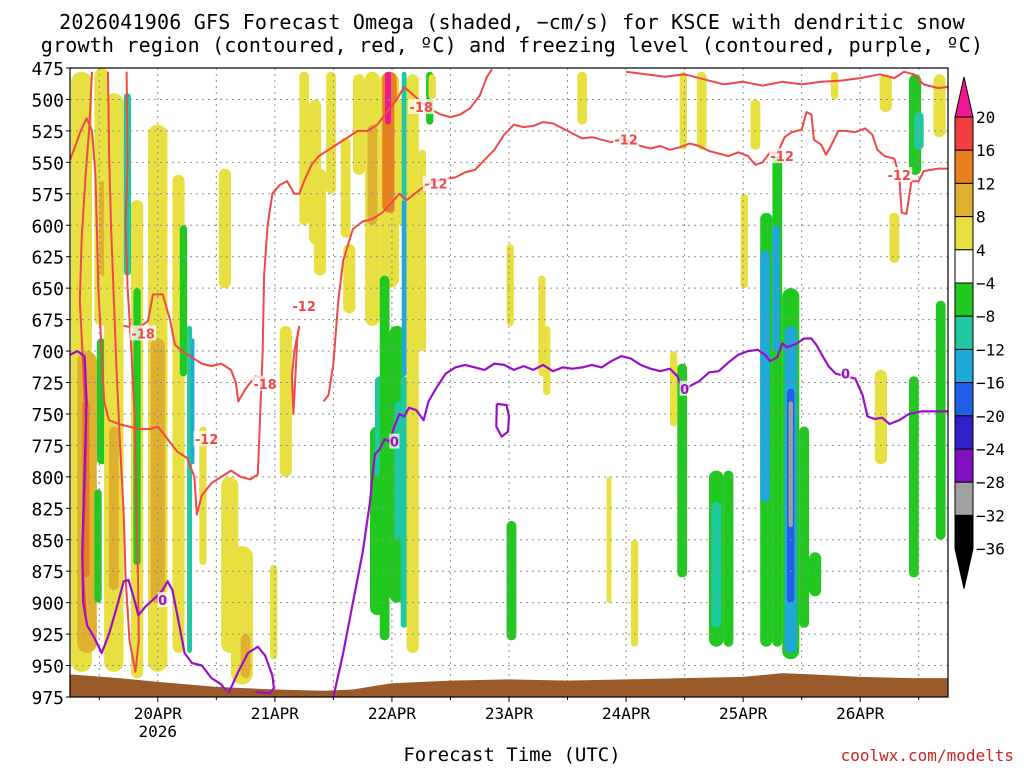  What do you see at coordinates (47, 604) in the screenshot?
I see `y-tick-label: 900` at bounding box center [47, 604].